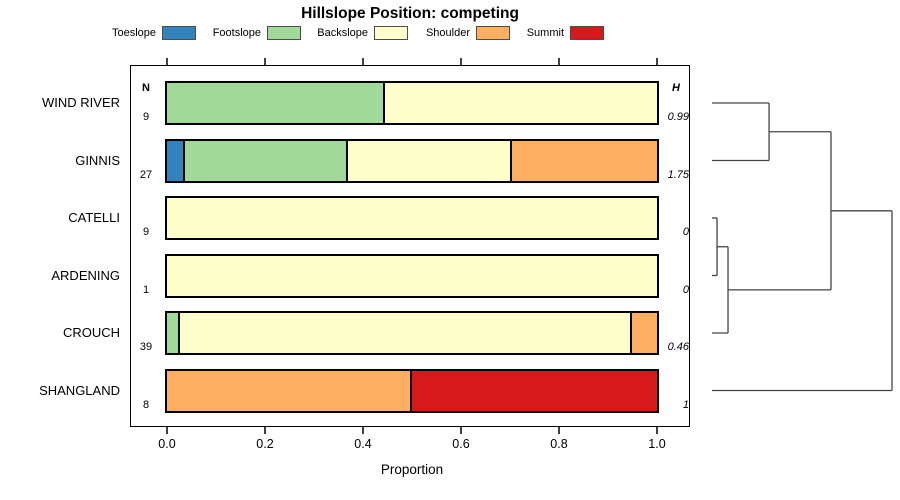 This screenshot has width=900, height=500. Describe the element at coordinates (176, 160) in the screenshot. I see `bar-segment-toeslope` at that location.